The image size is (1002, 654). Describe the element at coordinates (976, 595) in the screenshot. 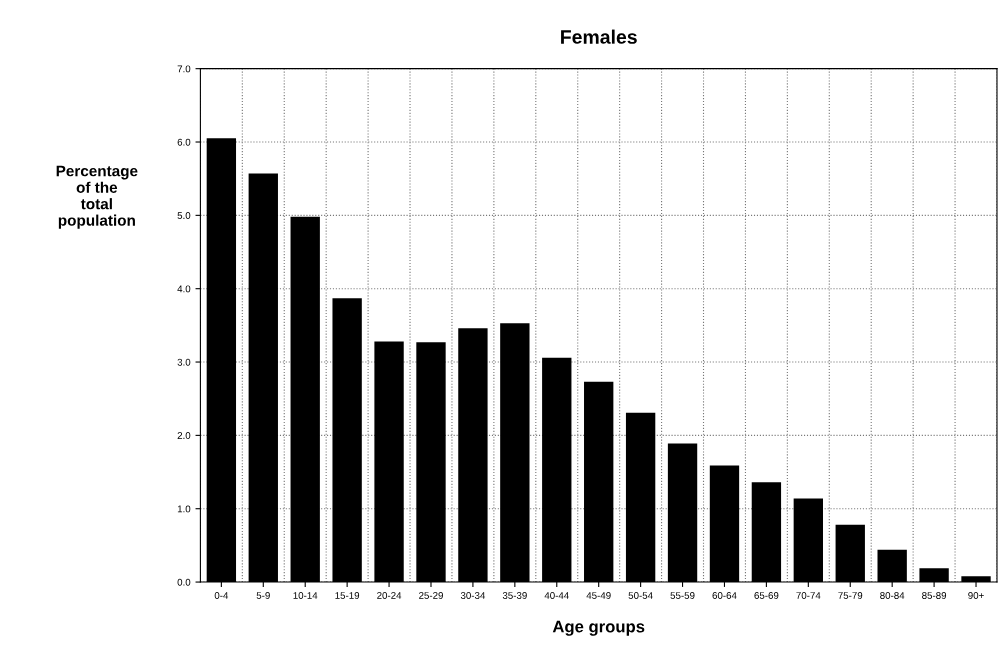

I see `x-tick-label: 90+` at that location.